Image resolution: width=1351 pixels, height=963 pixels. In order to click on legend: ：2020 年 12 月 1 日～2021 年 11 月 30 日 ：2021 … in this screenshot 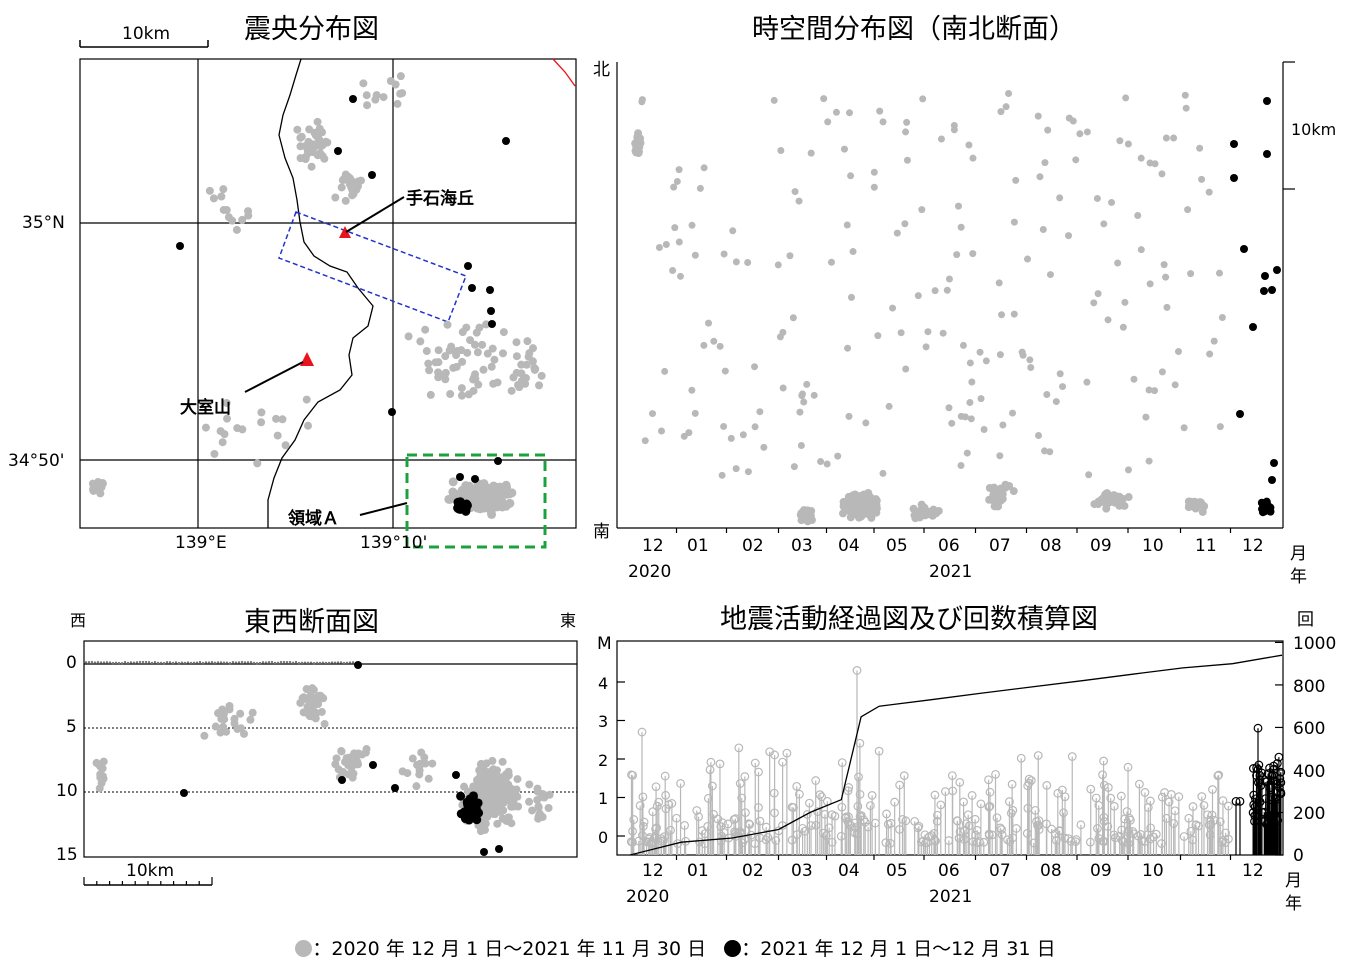, I will do `click(675, 947)`.